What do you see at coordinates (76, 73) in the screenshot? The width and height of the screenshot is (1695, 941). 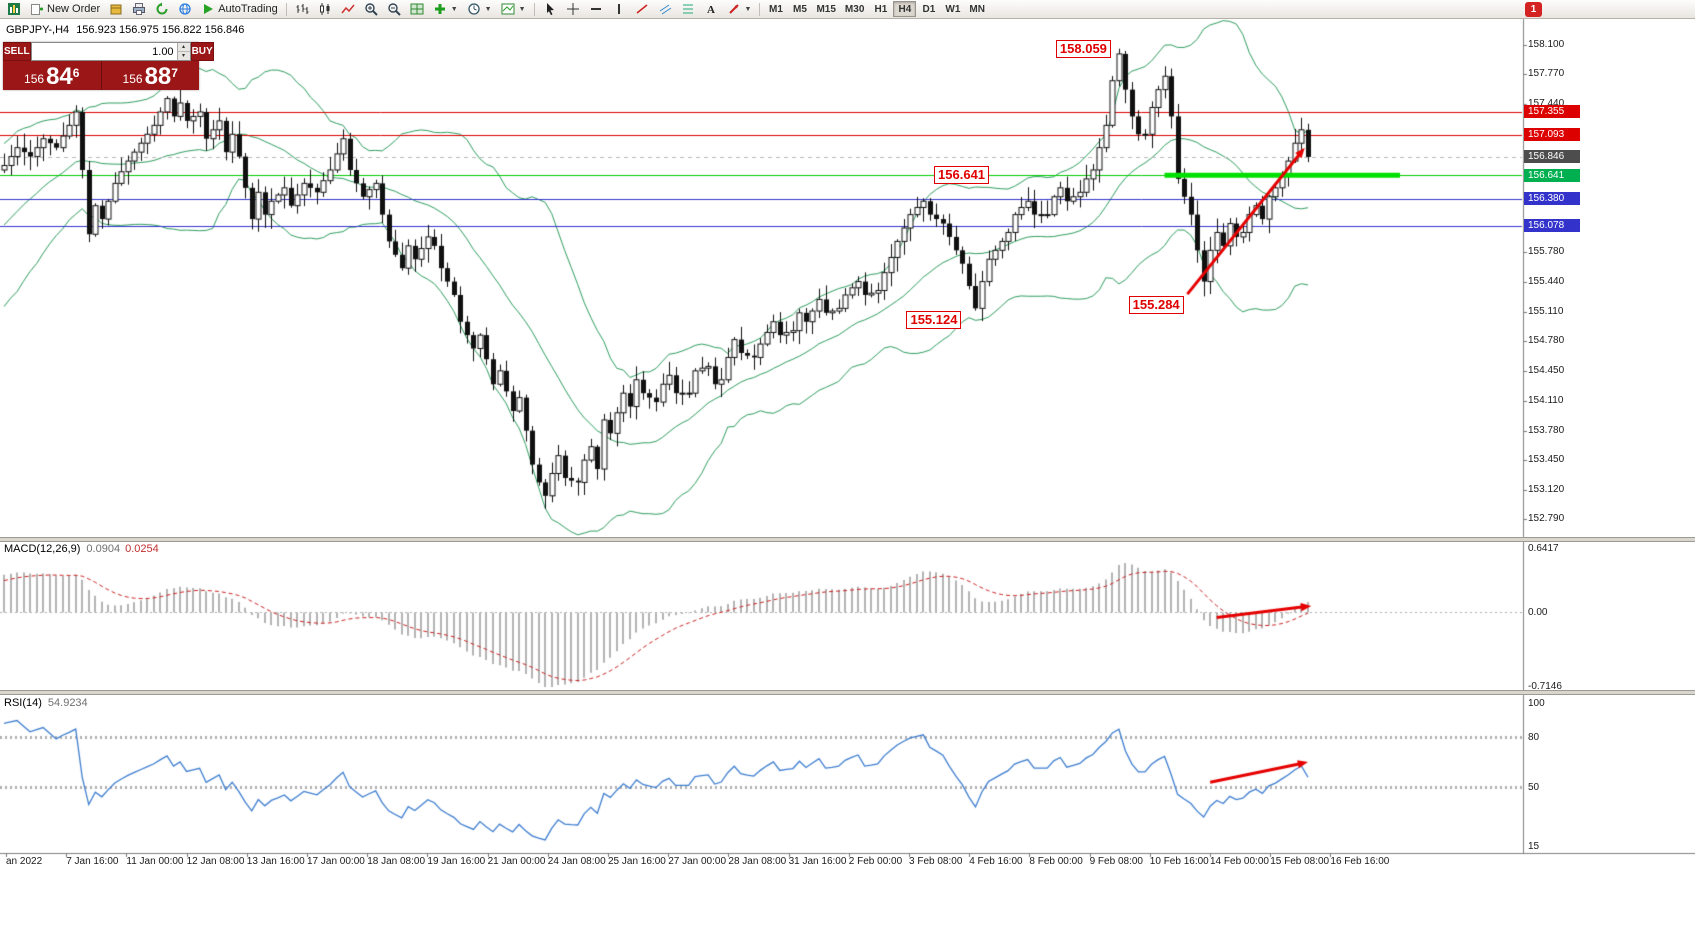 I see `sell-price-point: 6` at bounding box center [76, 73].